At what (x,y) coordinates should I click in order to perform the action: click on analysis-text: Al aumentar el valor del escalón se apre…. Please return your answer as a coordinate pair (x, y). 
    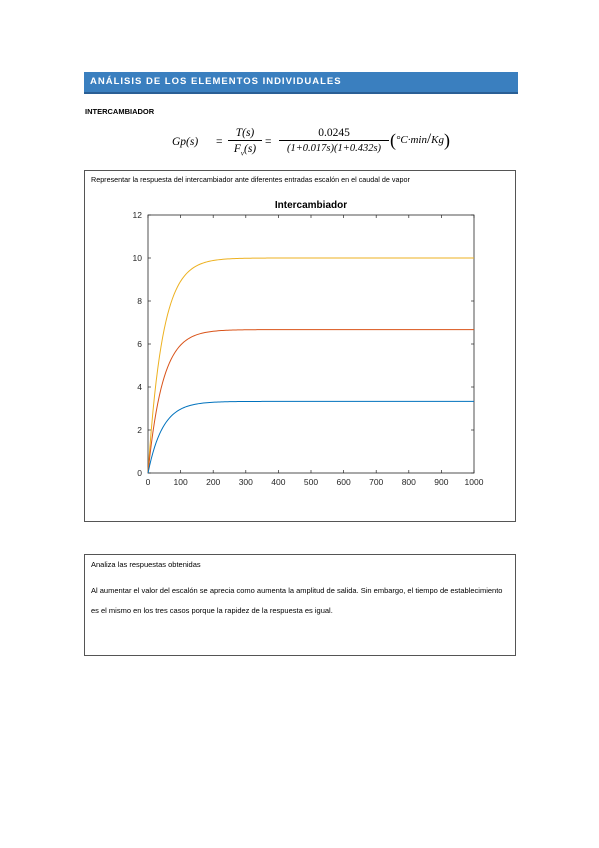
    Looking at the image, I should click on (297, 600).